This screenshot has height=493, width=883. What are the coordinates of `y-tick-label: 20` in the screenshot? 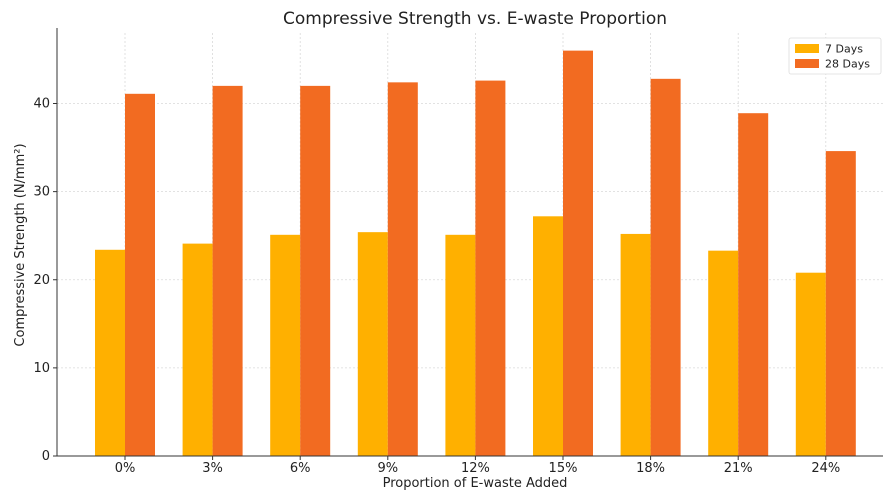 It's located at (41, 280).